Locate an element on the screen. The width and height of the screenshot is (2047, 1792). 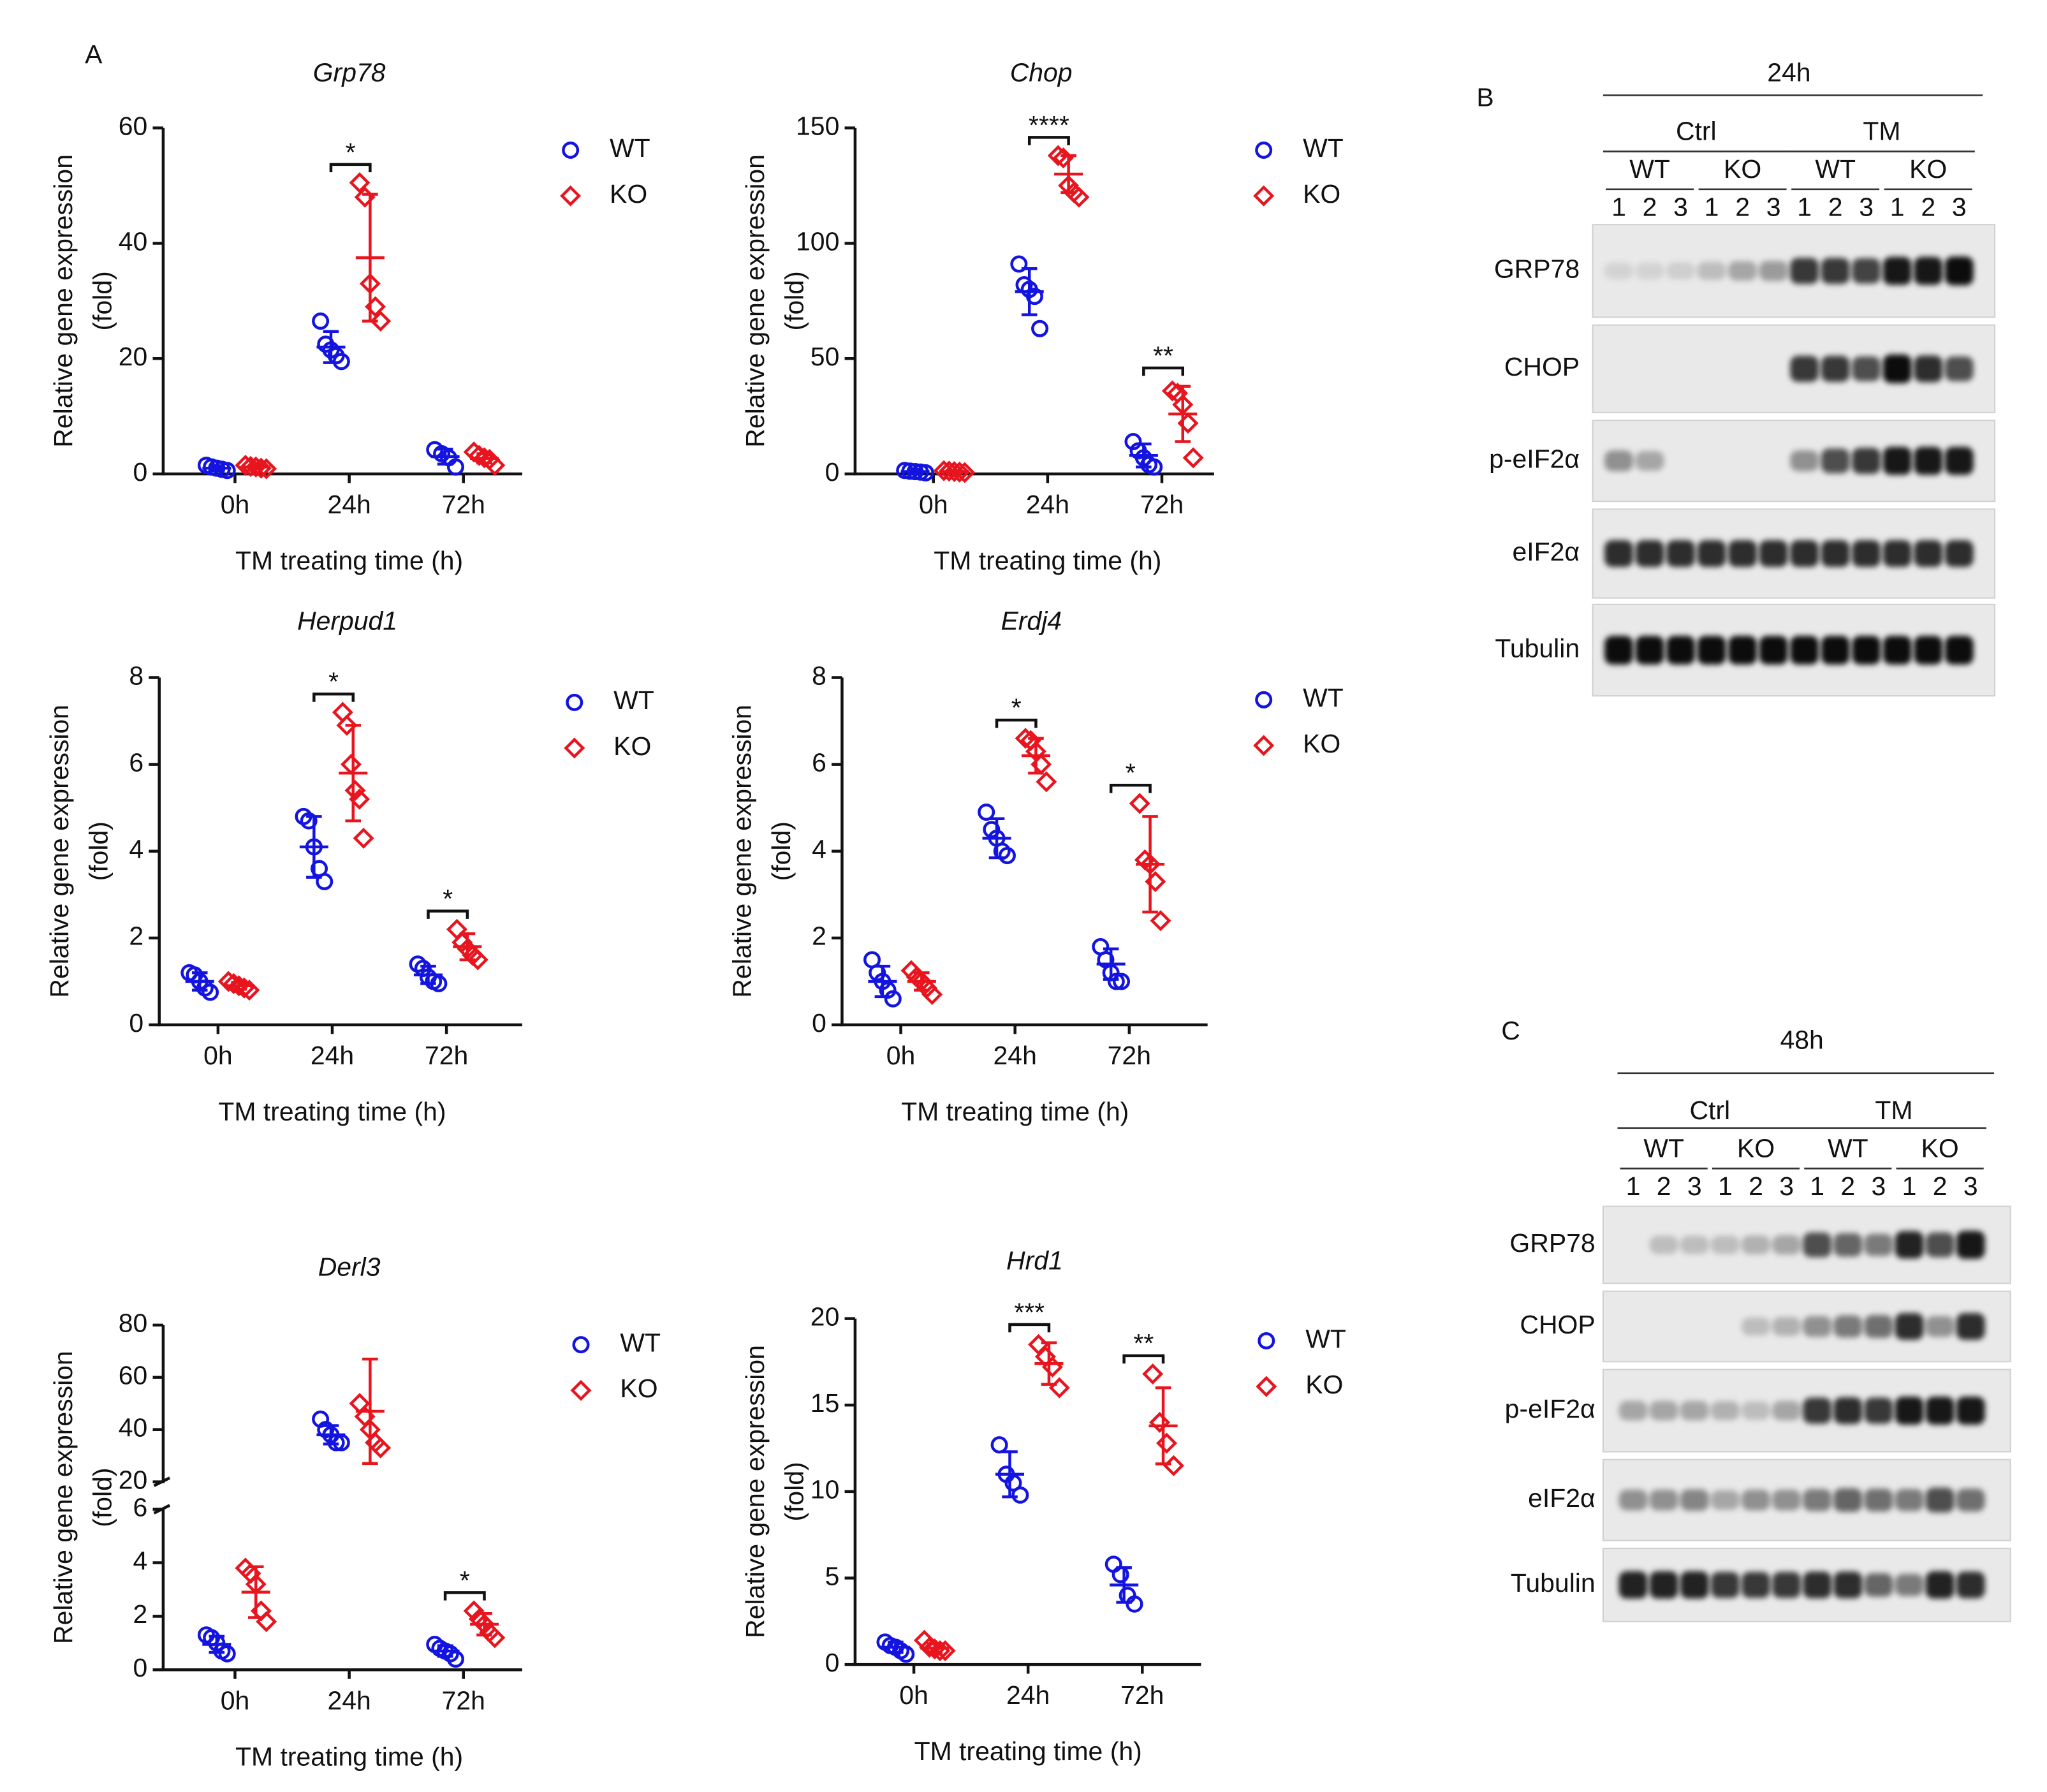
protein-label: Tubulin is located at coordinates (1537, 648).